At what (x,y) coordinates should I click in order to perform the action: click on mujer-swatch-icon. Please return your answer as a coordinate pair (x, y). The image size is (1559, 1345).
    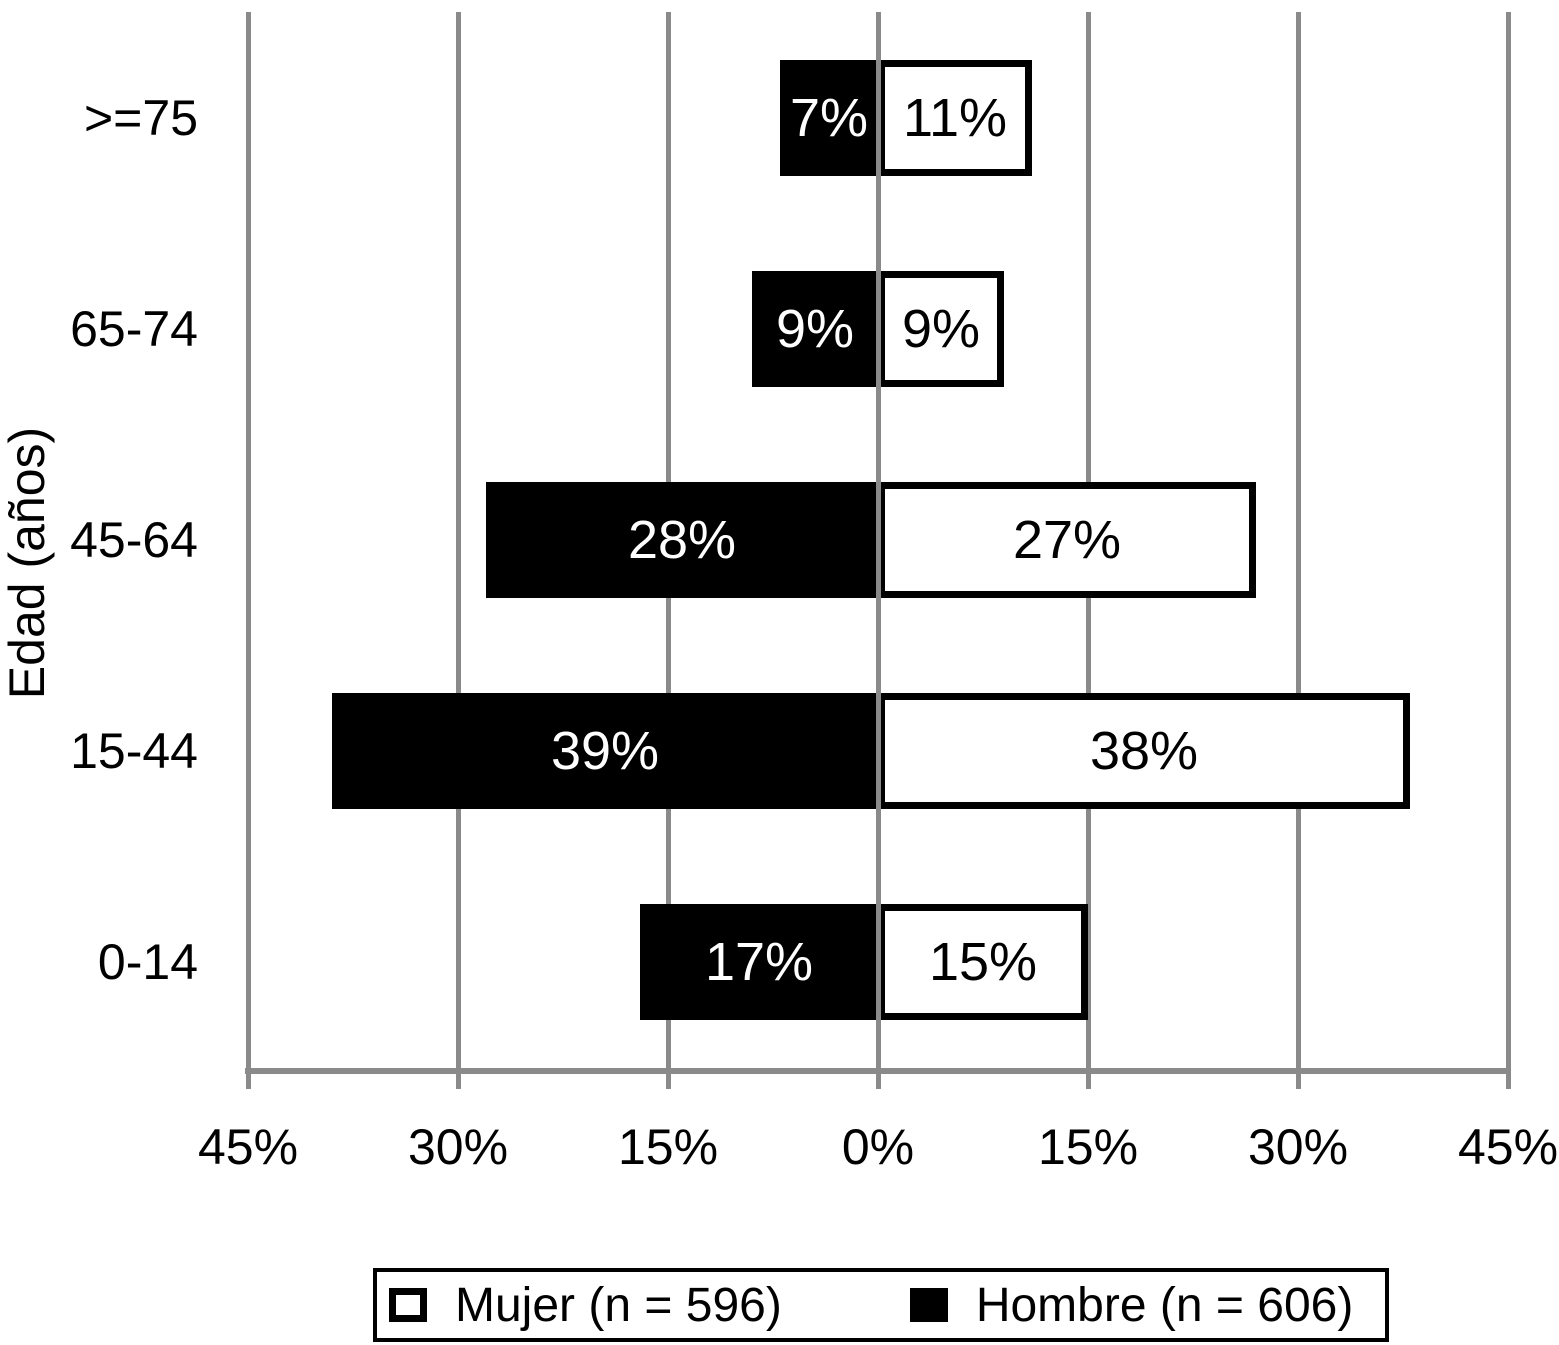
    Looking at the image, I should click on (408, 1305).